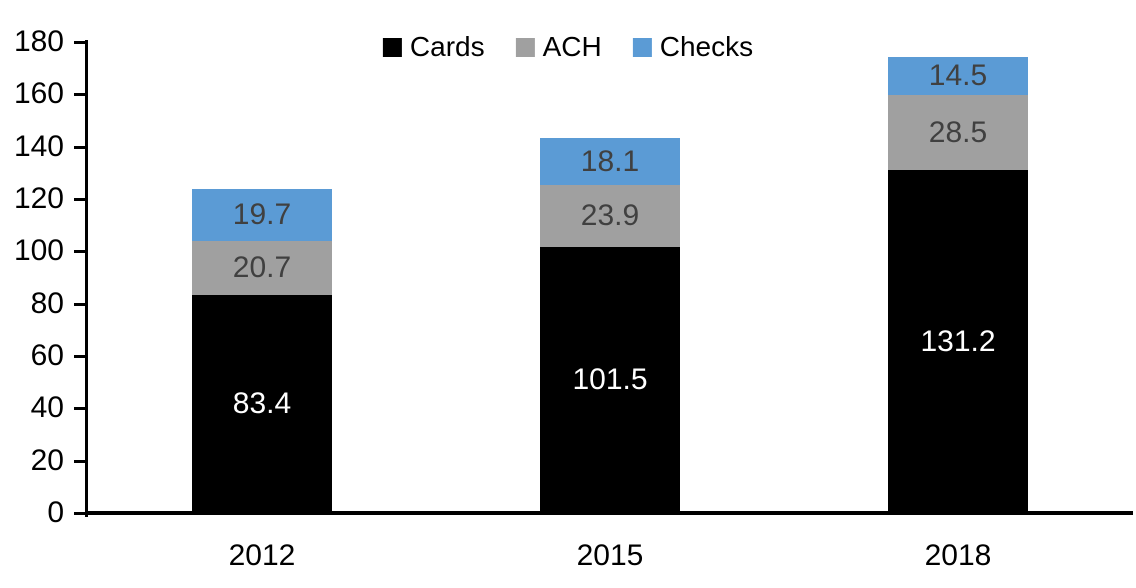  I want to click on bar-segment-value-label: 131.2, so click(958, 341).